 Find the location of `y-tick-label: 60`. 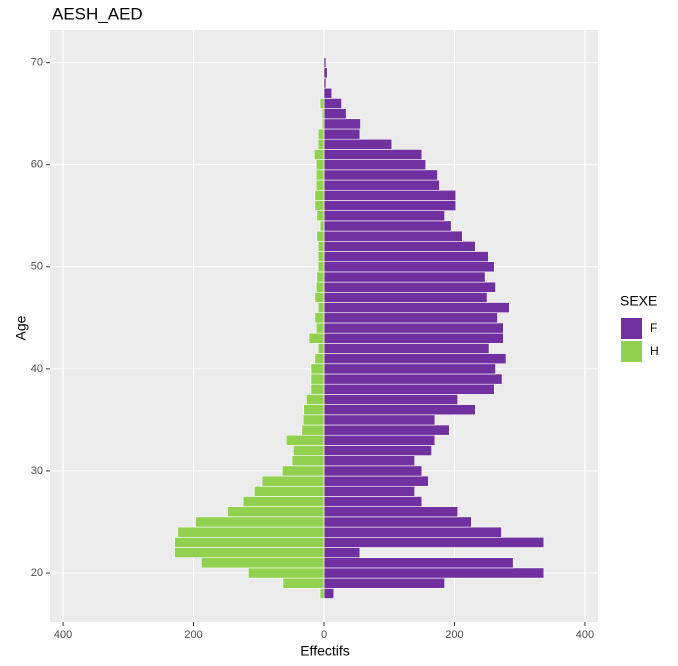

y-tick-label: 60 is located at coordinates (37, 165).